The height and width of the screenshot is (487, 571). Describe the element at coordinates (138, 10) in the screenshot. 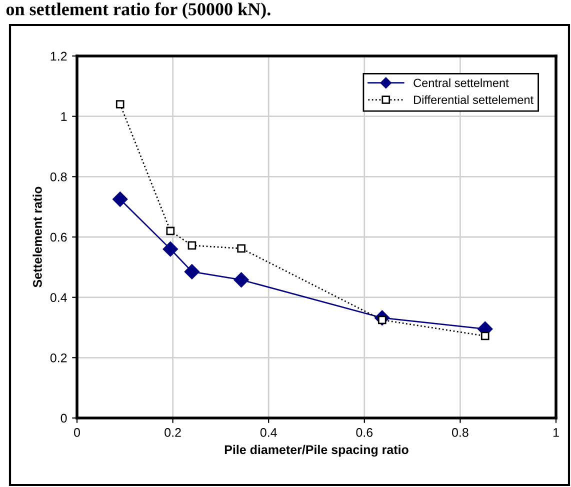

I see `text: on settlement ratio for (50000 kN).` at that location.